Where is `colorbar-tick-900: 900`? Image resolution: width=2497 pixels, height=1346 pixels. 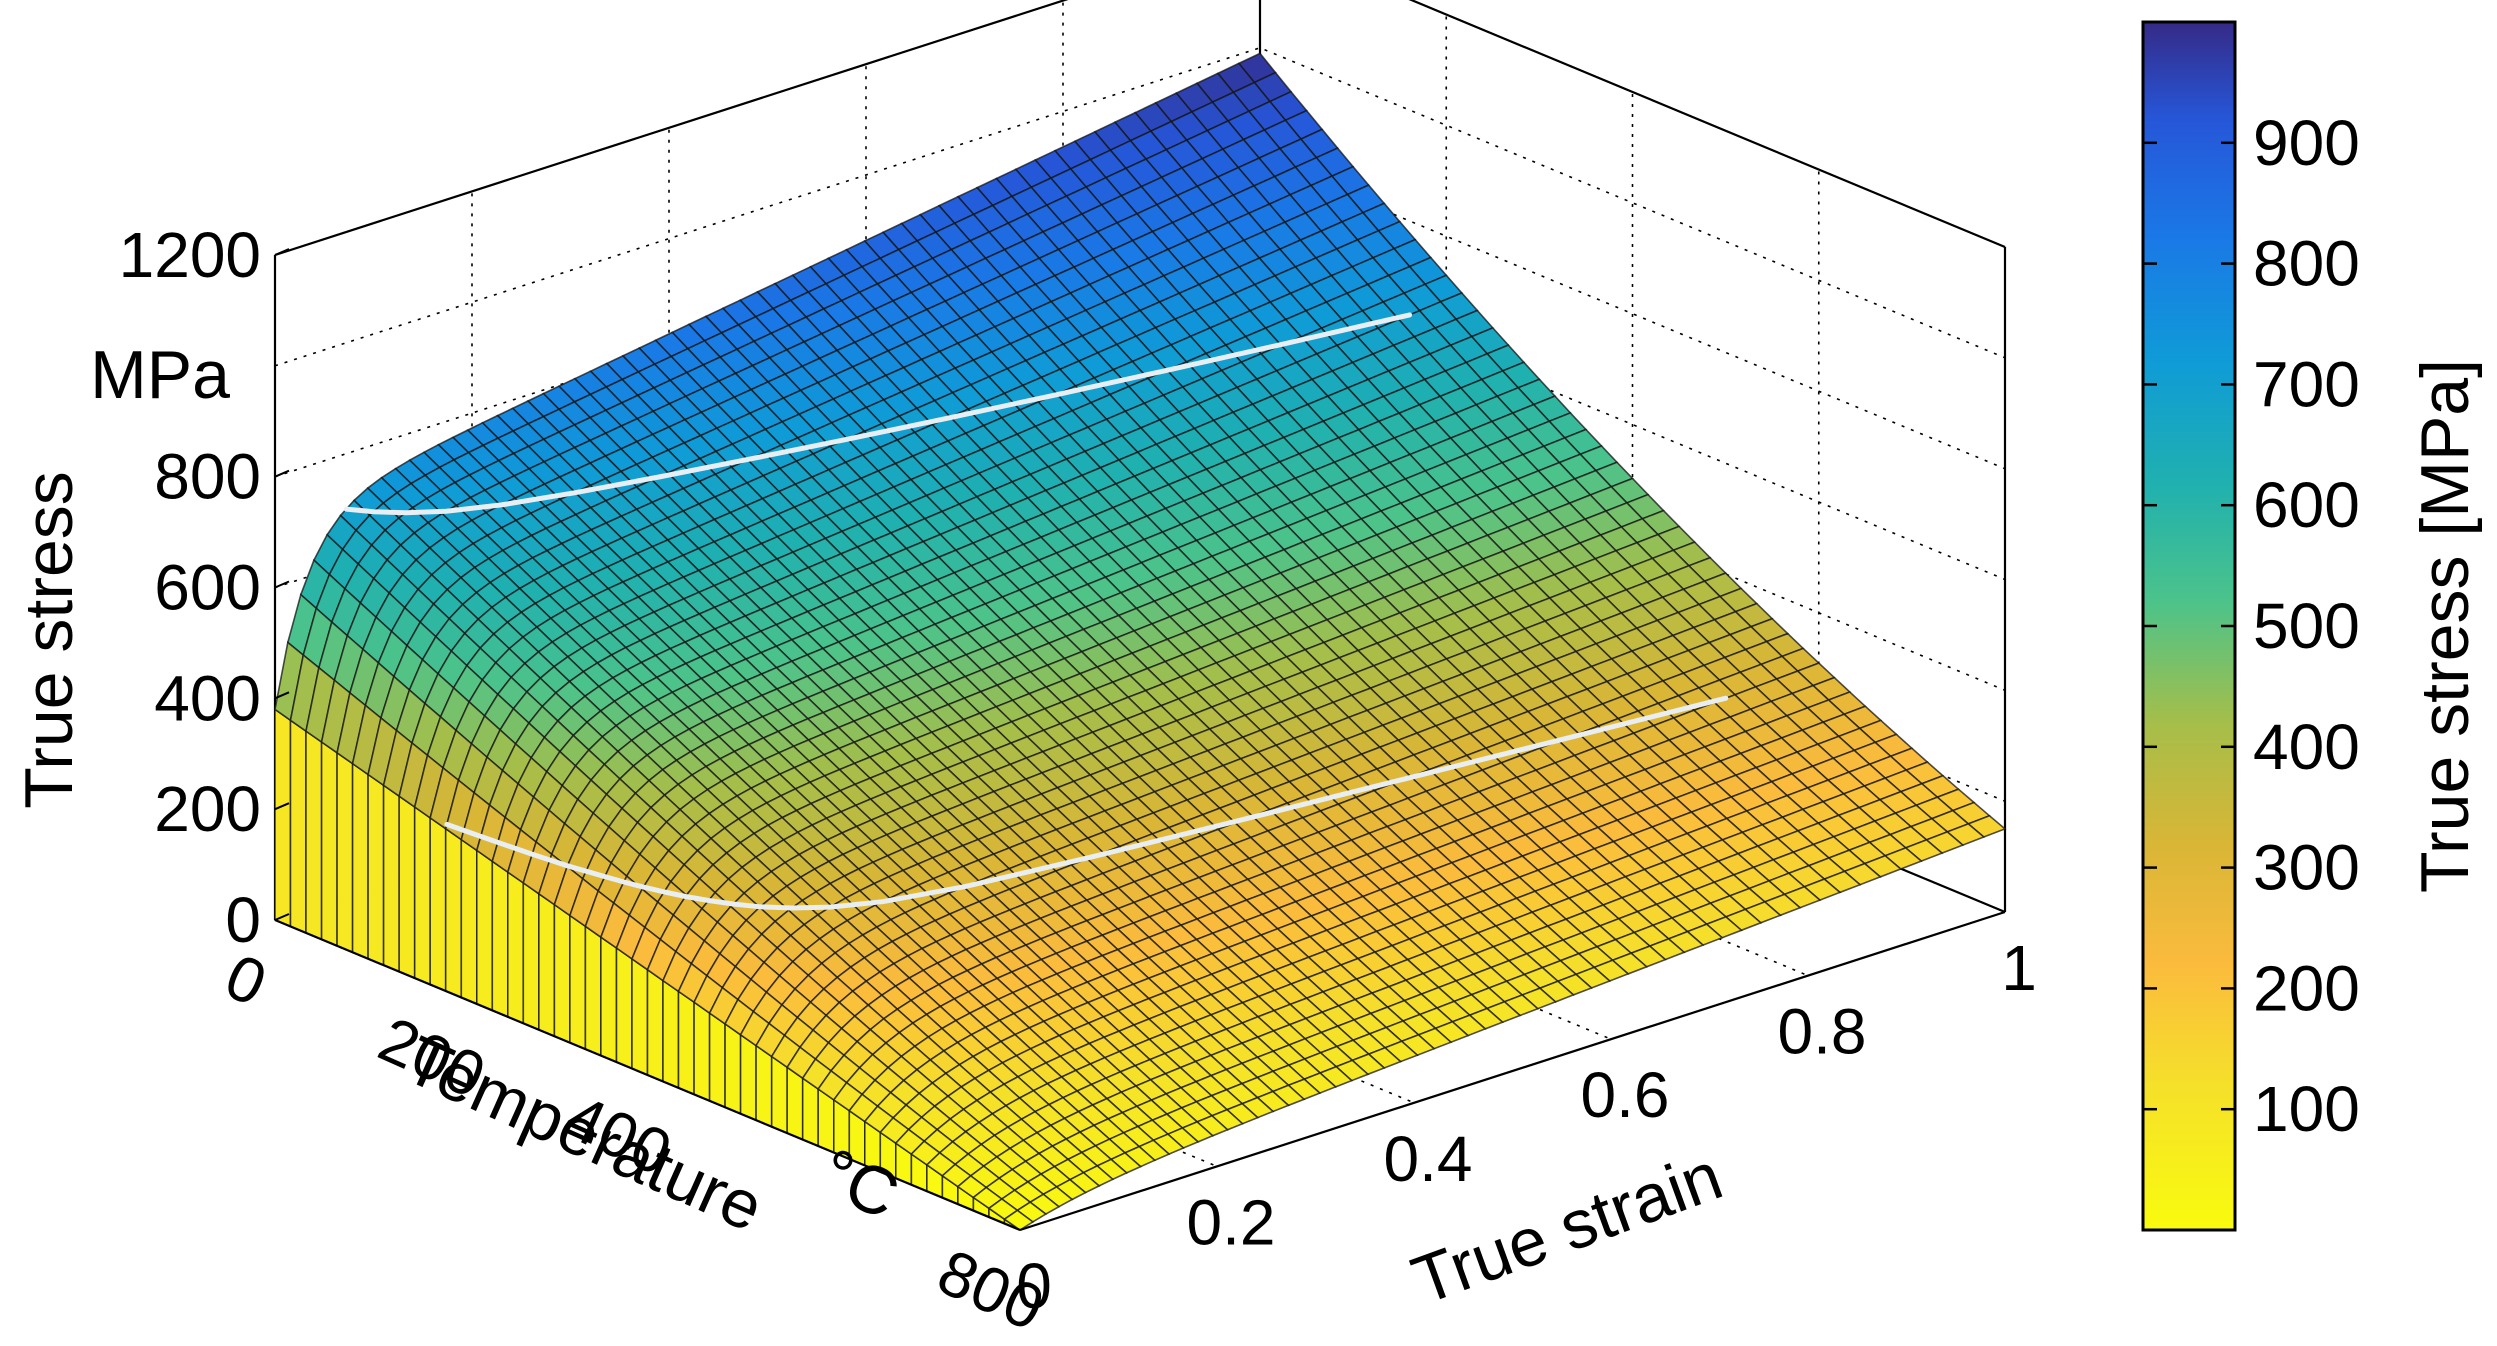
colorbar-tick-900: 900 is located at coordinates (2306, 143).